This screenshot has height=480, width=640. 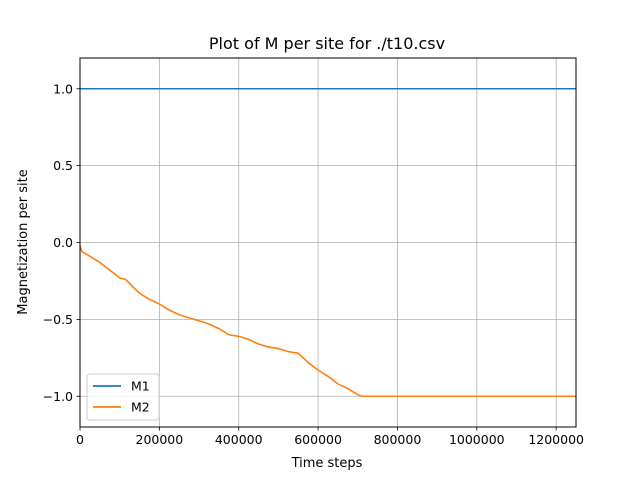 I want to click on y-tick-label: 0.0, so click(x=63, y=242).